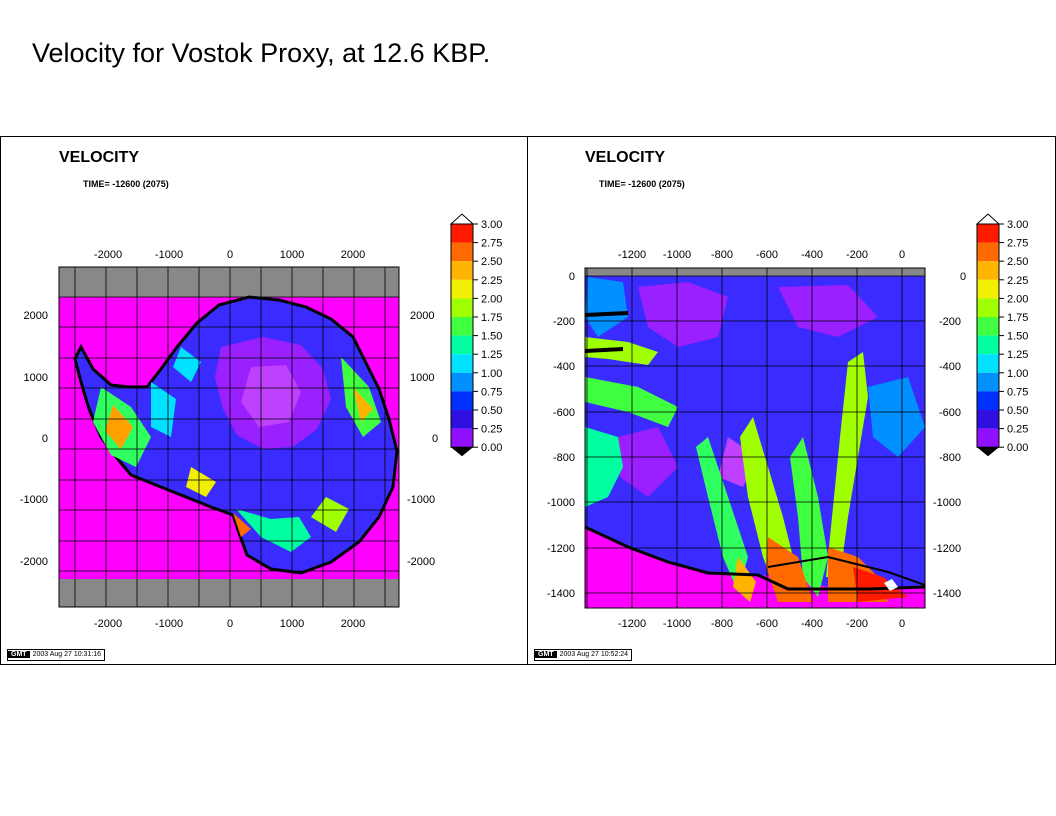 The width and height of the screenshot is (1056, 816). Describe the element at coordinates (292, 255) in the screenshot. I see `x-tick-top: 1000` at that location.